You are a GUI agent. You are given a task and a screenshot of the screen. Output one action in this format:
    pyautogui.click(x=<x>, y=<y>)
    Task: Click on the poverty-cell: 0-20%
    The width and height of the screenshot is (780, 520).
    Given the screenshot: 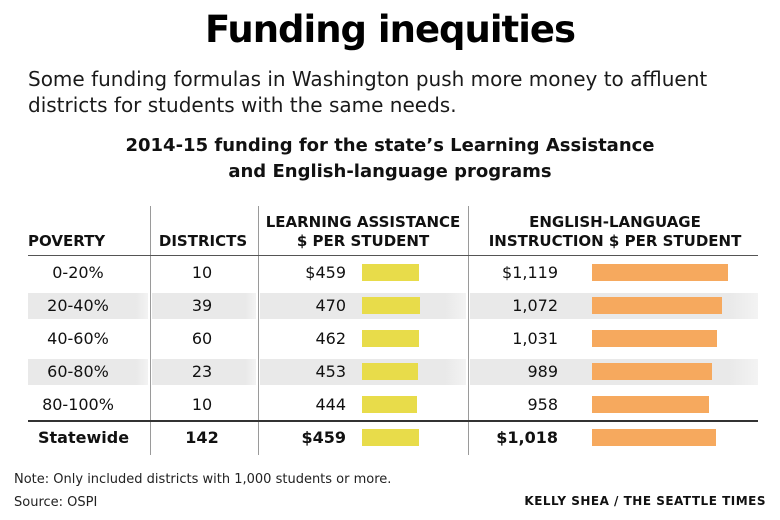 What is the action you would take?
    pyautogui.click(x=78, y=272)
    